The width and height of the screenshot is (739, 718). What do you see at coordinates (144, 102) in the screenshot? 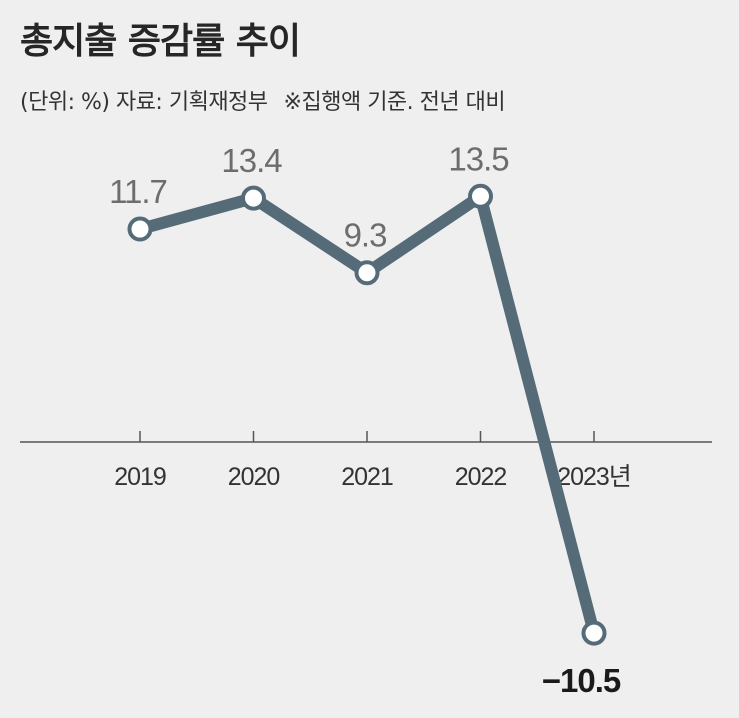
I see `unit-source-note: (단위: %) 자료: 기획재정부` at bounding box center [144, 102].